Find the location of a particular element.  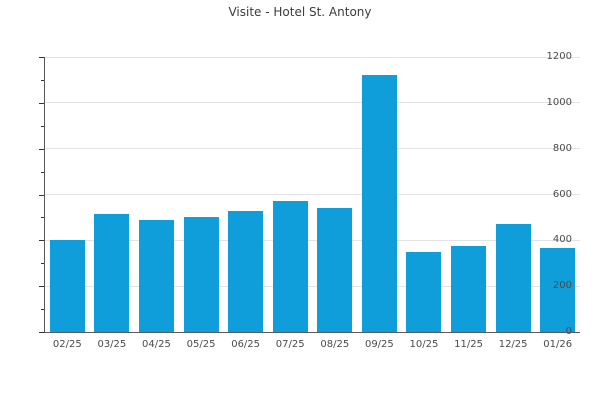

y-tick-label-1000: 1000 is located at coordinates (559, 102).